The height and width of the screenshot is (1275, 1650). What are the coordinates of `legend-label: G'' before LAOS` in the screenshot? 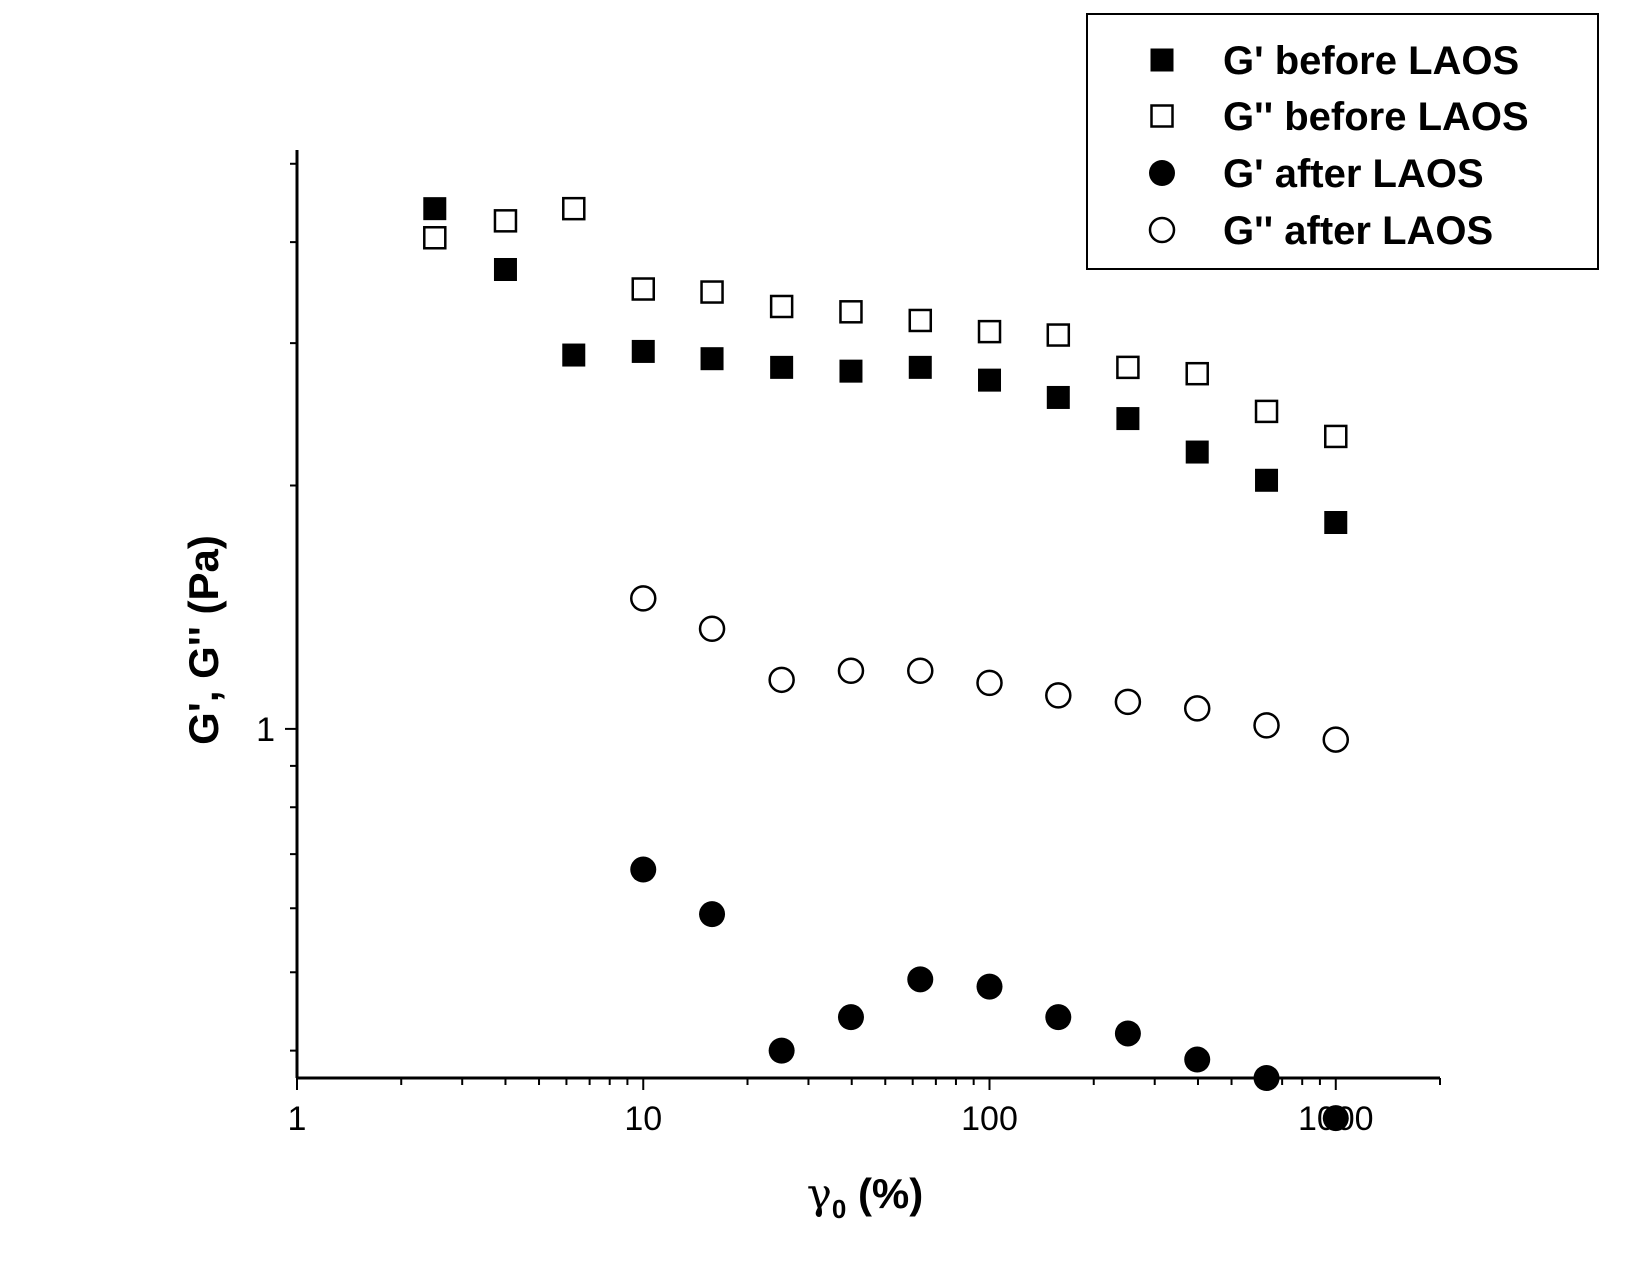 It's located at (1376, 117).